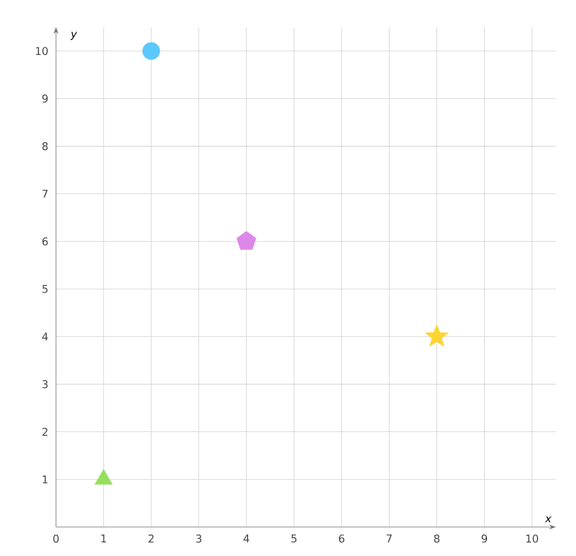 The height and width of the screenshot is (556, 576). Describe the element at coordinates (485, 538) in the screenshot. I see `x-tick-label: 9` at that location.